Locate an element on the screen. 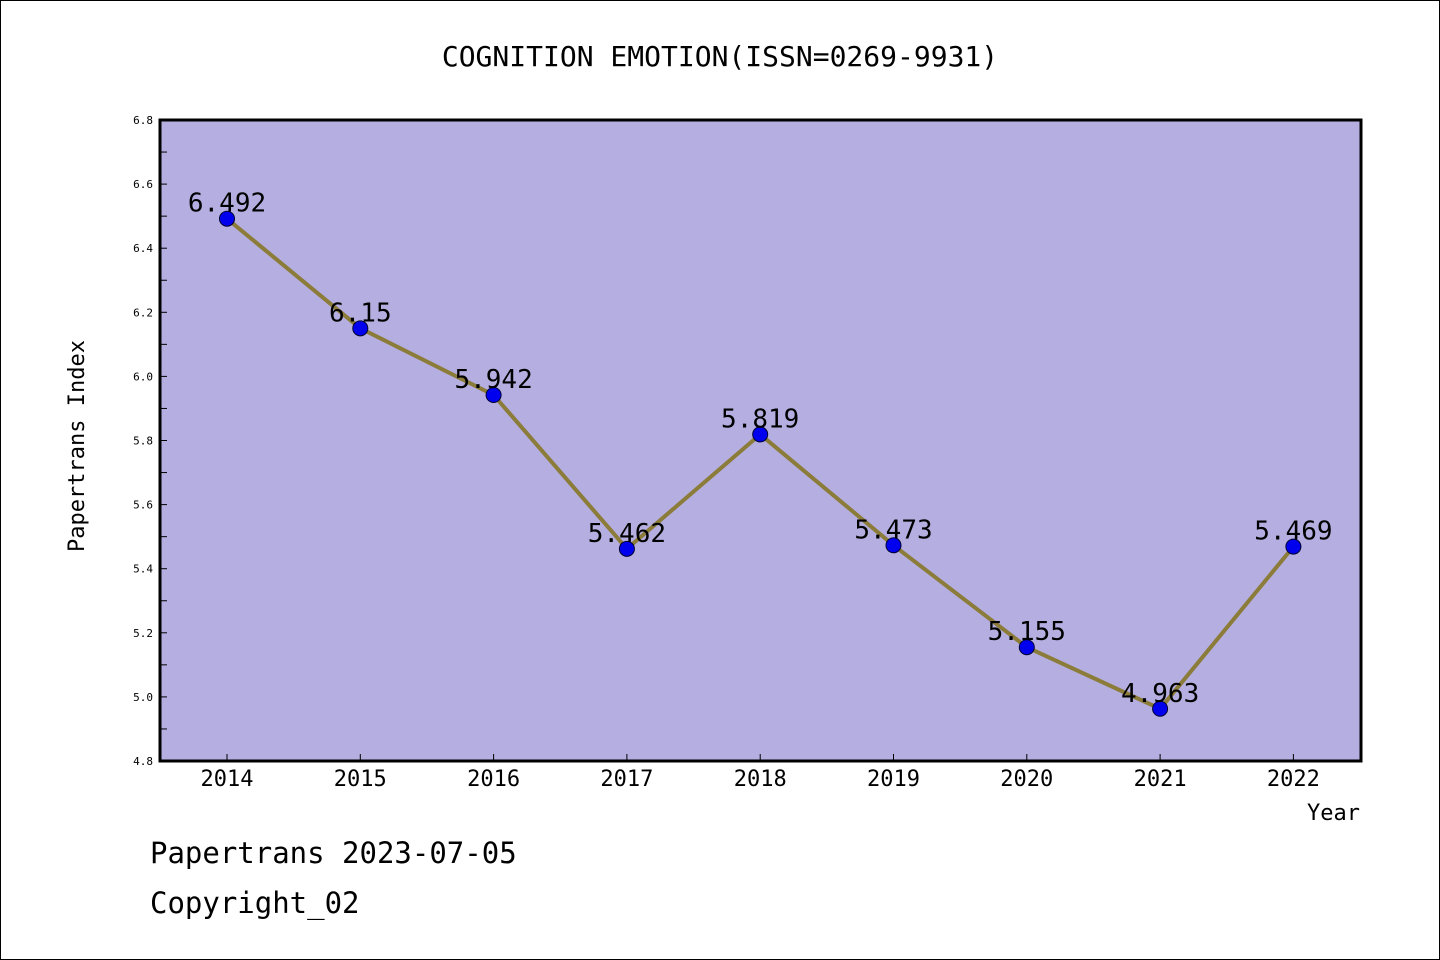 The width and height of the screenshot is (1440, 960). y-tick-label: 5.2 is located at coordinates (143, 633).